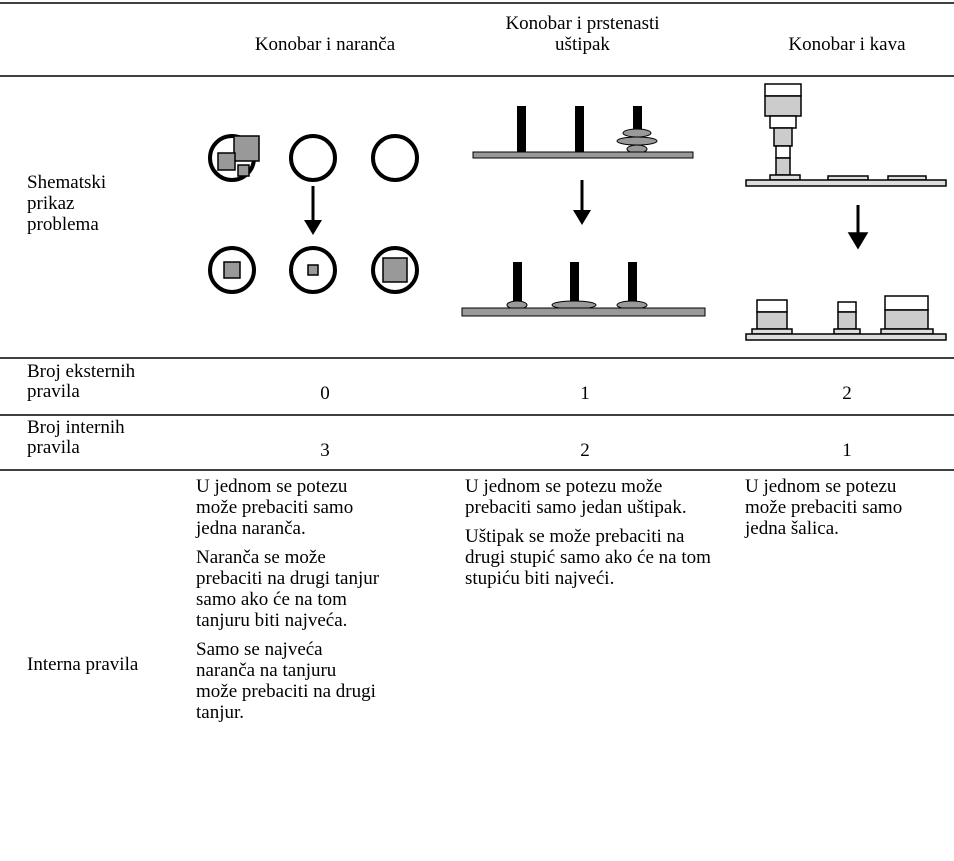 This screenshot has height=861, width=954. I want to click on column-header: Konobar i kava, so click(847, 44).